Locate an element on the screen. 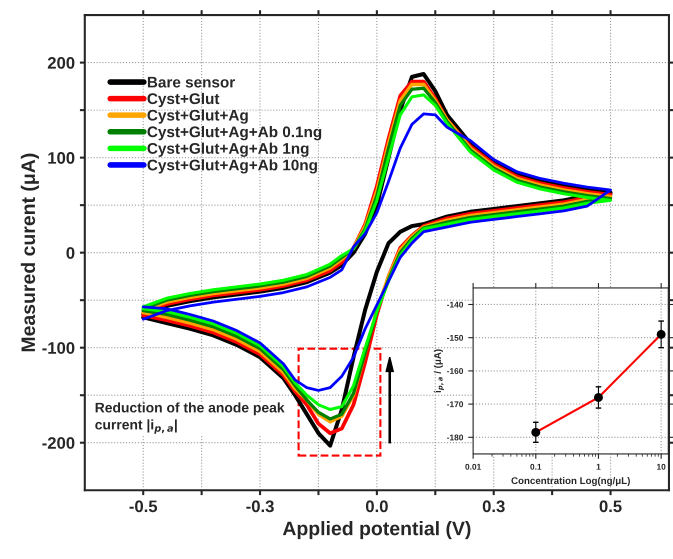  y-tick-label: -100 is located at coordinates (58, 348).